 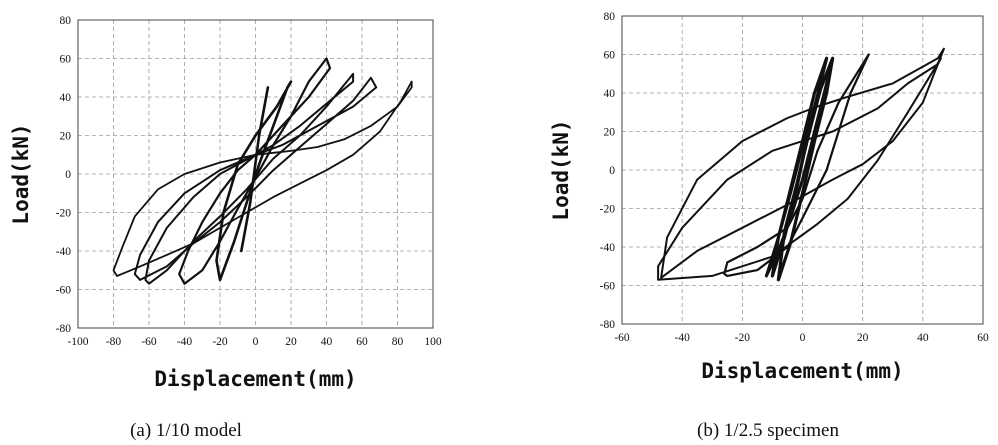 What do you see at coordinates (114, 342) in the screenshot?
I see `x-tick-label: -80` at bounding box center [114, 342].